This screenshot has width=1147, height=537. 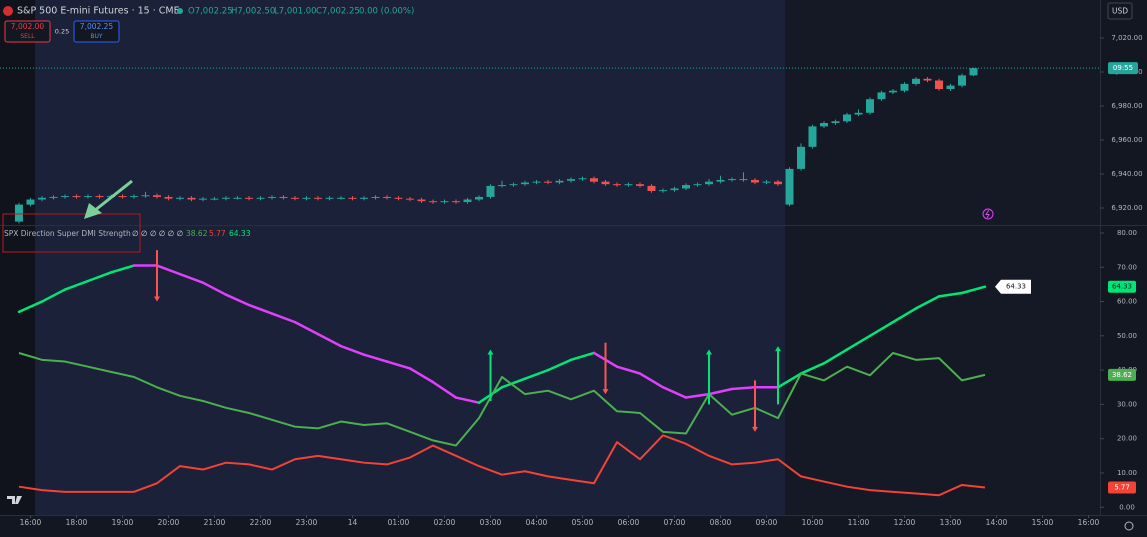 I want to click on indicator-name: SPX Direction Super DMI Strength, so click(x=67, y=233).